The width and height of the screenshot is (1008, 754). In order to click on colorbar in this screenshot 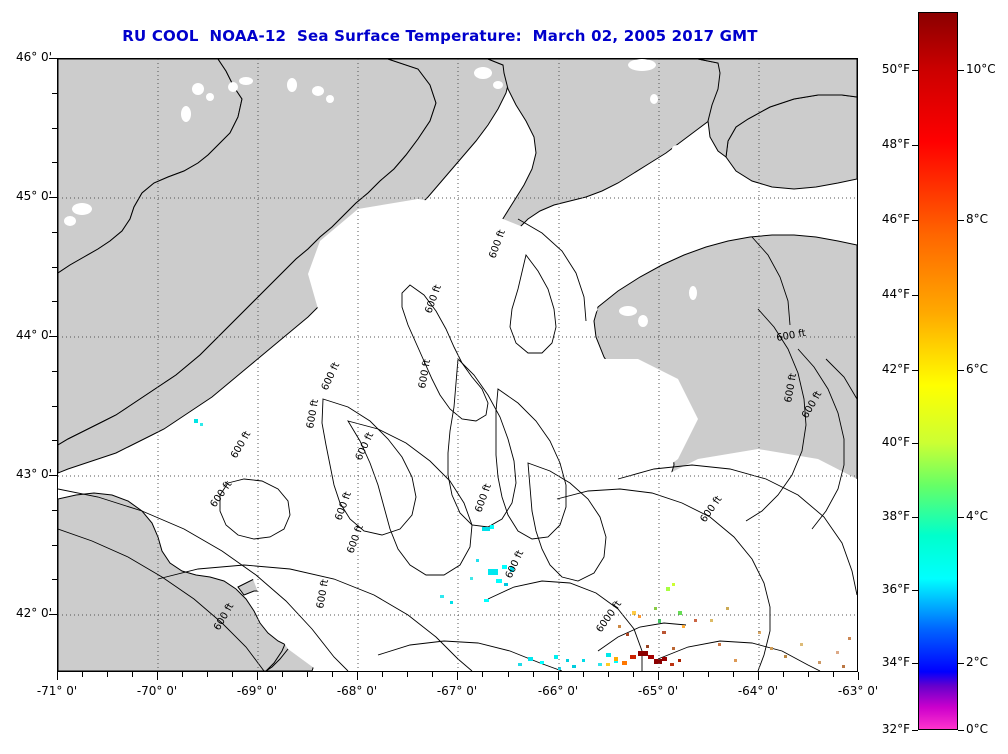, I will do `click(938, 371)`.